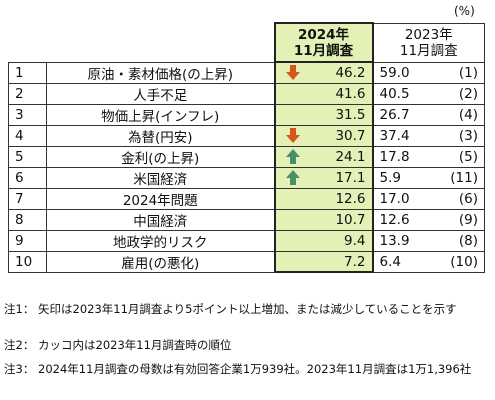 The height and width of the screenshot is (400, 495). I want to click on table-row: 1 原油・素材価格(の上昇) 46.2 59.0 (1), so click(246, 72).